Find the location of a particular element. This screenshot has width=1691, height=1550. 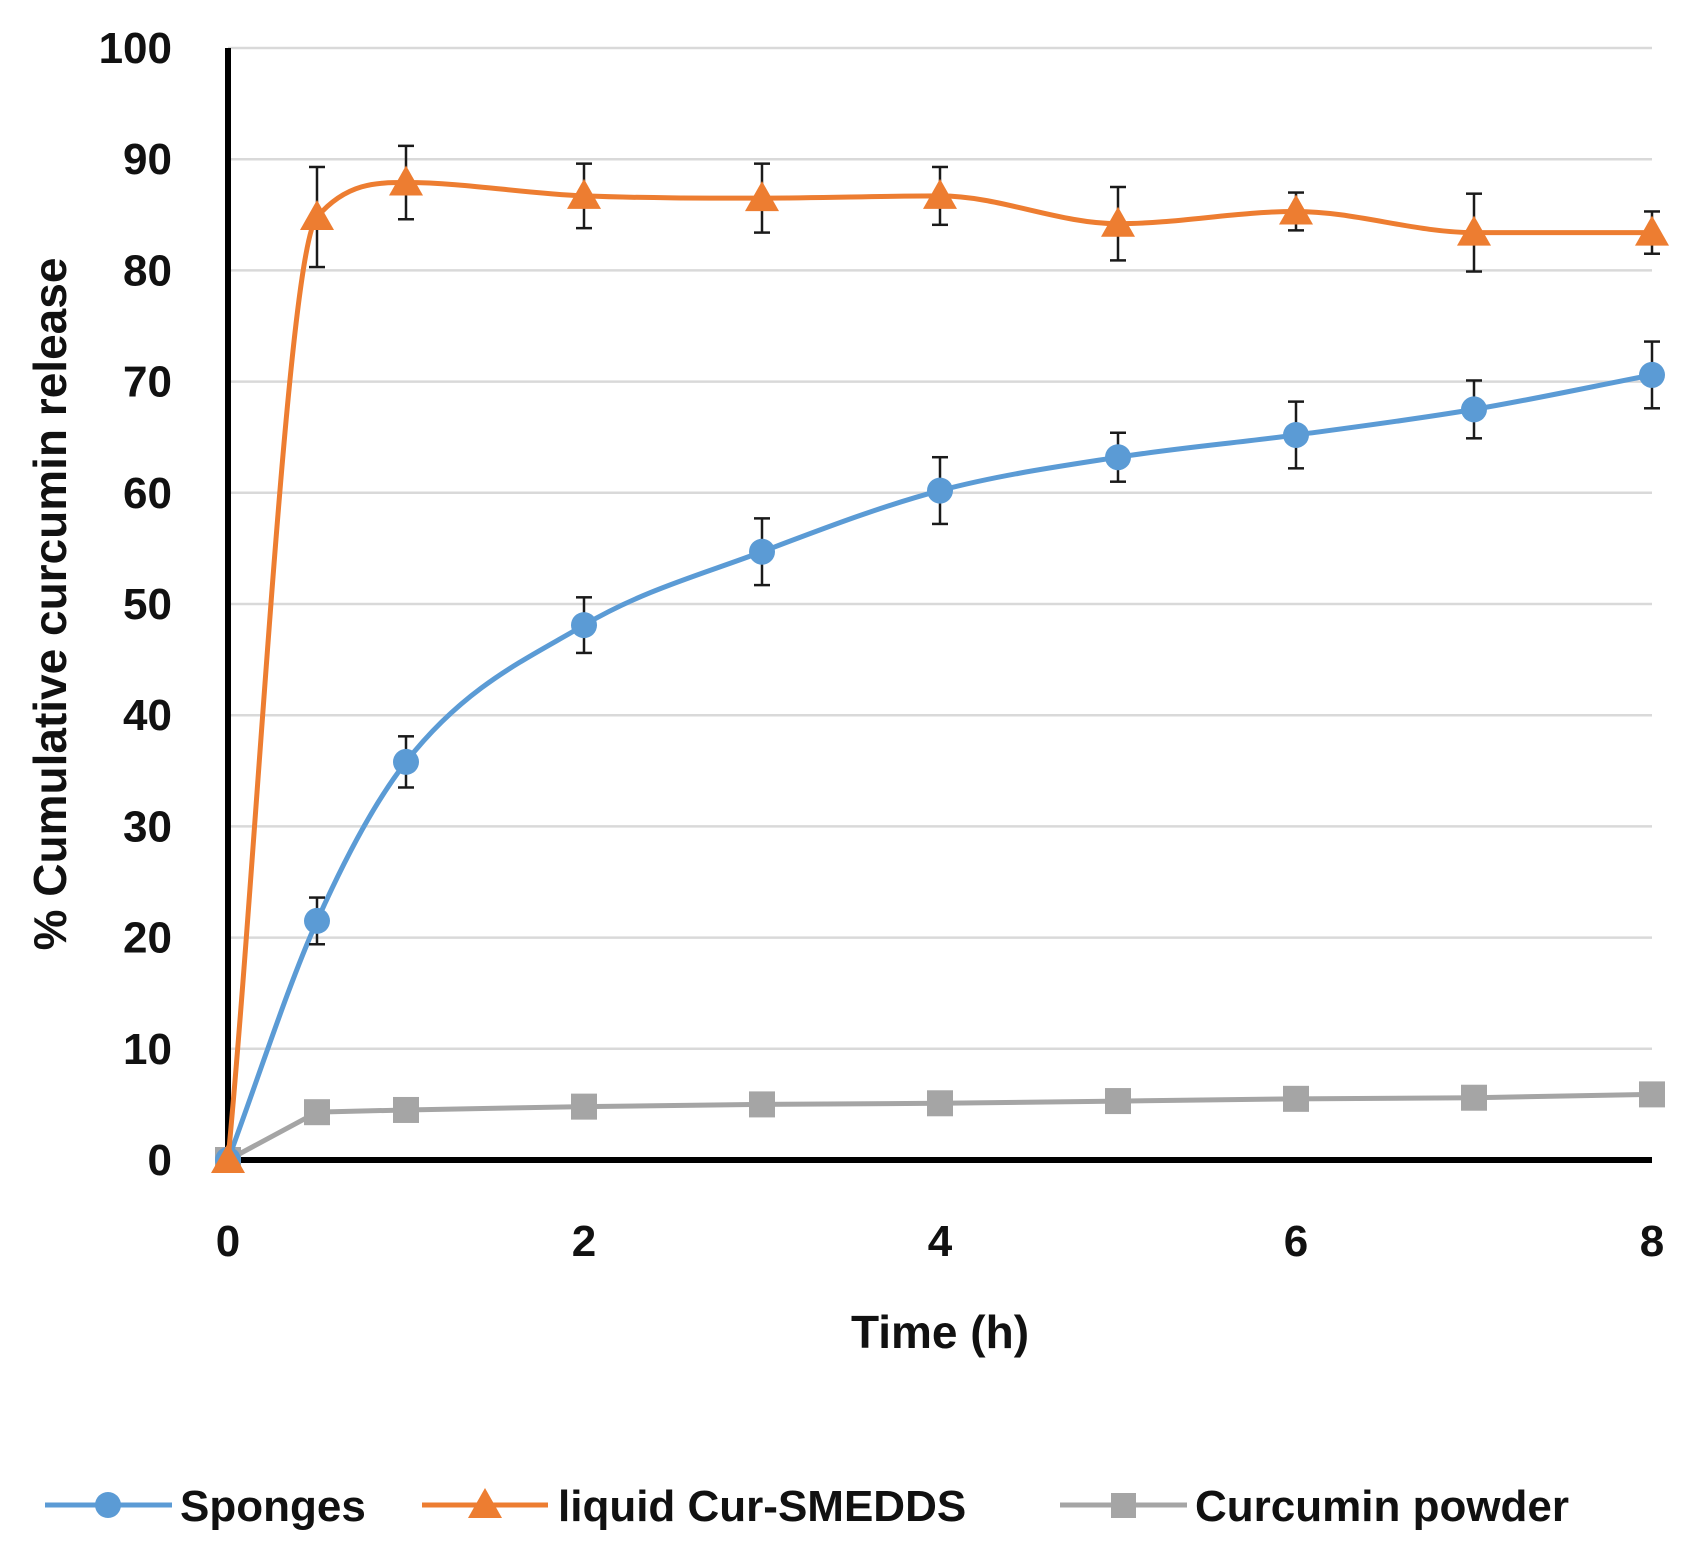

legend-item-sponges: Sponges is located at coordinates (205, 1506).